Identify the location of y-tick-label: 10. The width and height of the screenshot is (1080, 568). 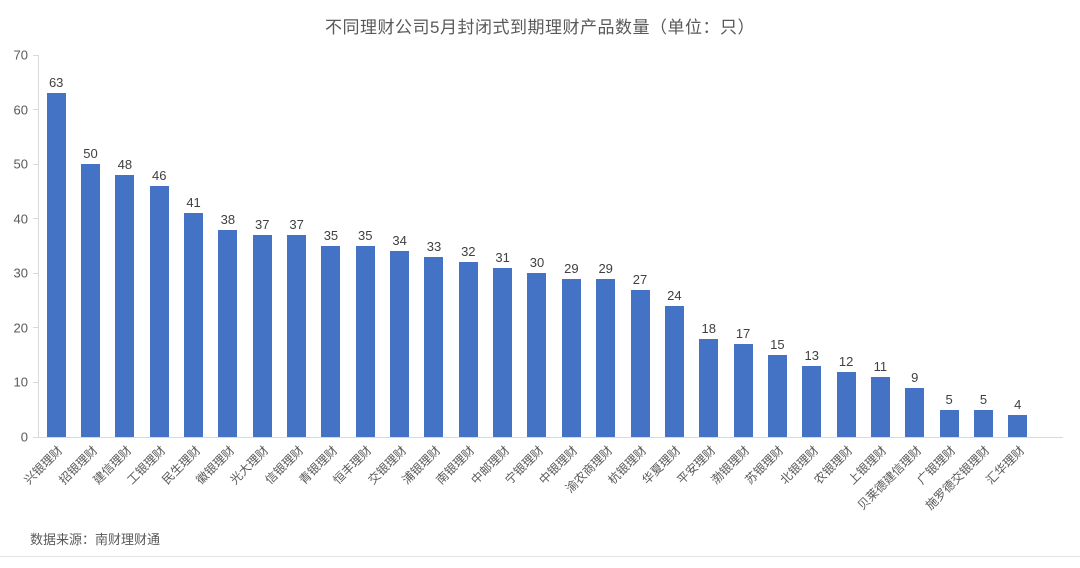
(20, 382).